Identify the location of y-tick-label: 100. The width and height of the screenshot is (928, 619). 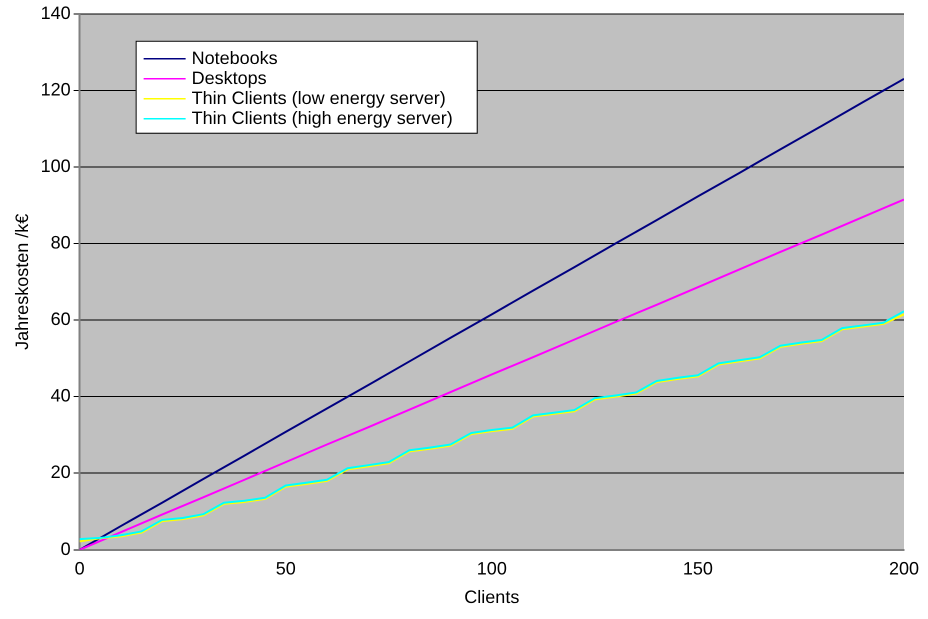
(55, 166).